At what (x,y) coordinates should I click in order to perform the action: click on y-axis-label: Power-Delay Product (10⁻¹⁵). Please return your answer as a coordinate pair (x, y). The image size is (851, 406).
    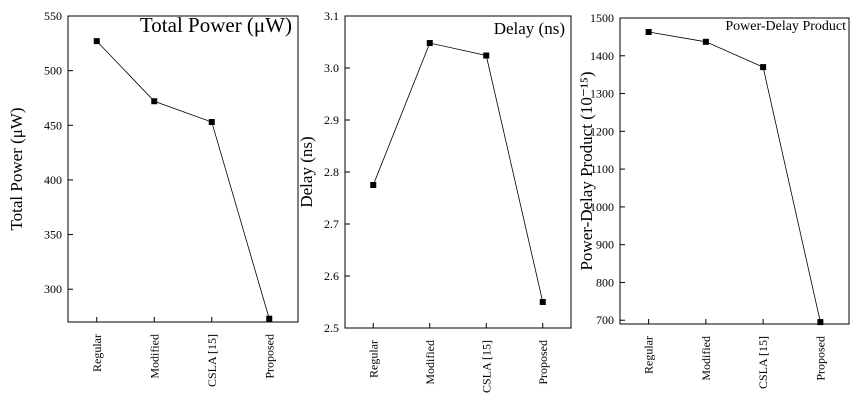
    Looking at the image, I should click on (586, 170).